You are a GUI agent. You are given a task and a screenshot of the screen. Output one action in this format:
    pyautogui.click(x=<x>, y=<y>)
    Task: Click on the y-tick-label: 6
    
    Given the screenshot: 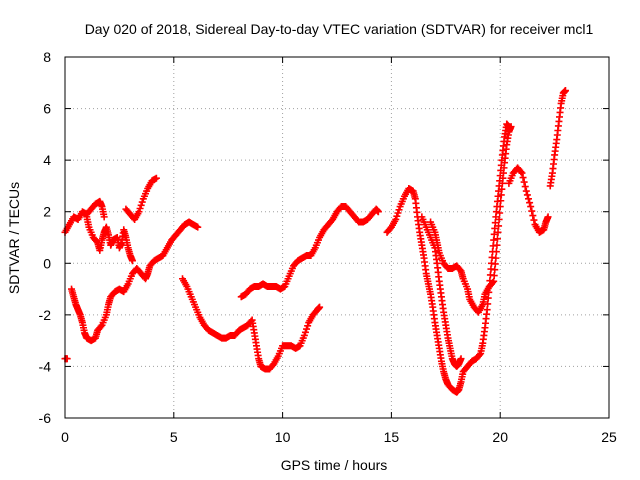 What is the action you would take?
    pyautogui.click(x=47, y=109)
    